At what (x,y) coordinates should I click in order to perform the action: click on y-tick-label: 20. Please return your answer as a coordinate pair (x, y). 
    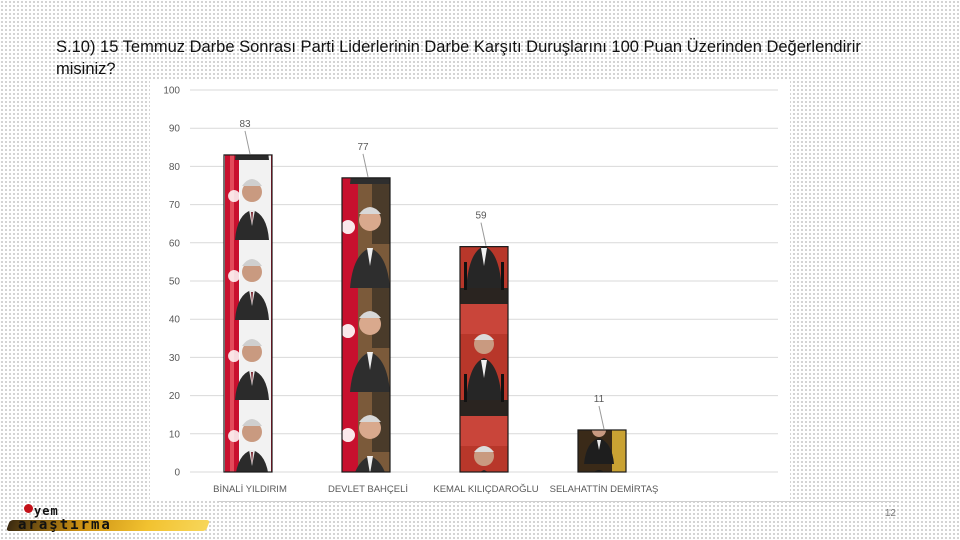
    Looking at the image, I should click on (175, 396).